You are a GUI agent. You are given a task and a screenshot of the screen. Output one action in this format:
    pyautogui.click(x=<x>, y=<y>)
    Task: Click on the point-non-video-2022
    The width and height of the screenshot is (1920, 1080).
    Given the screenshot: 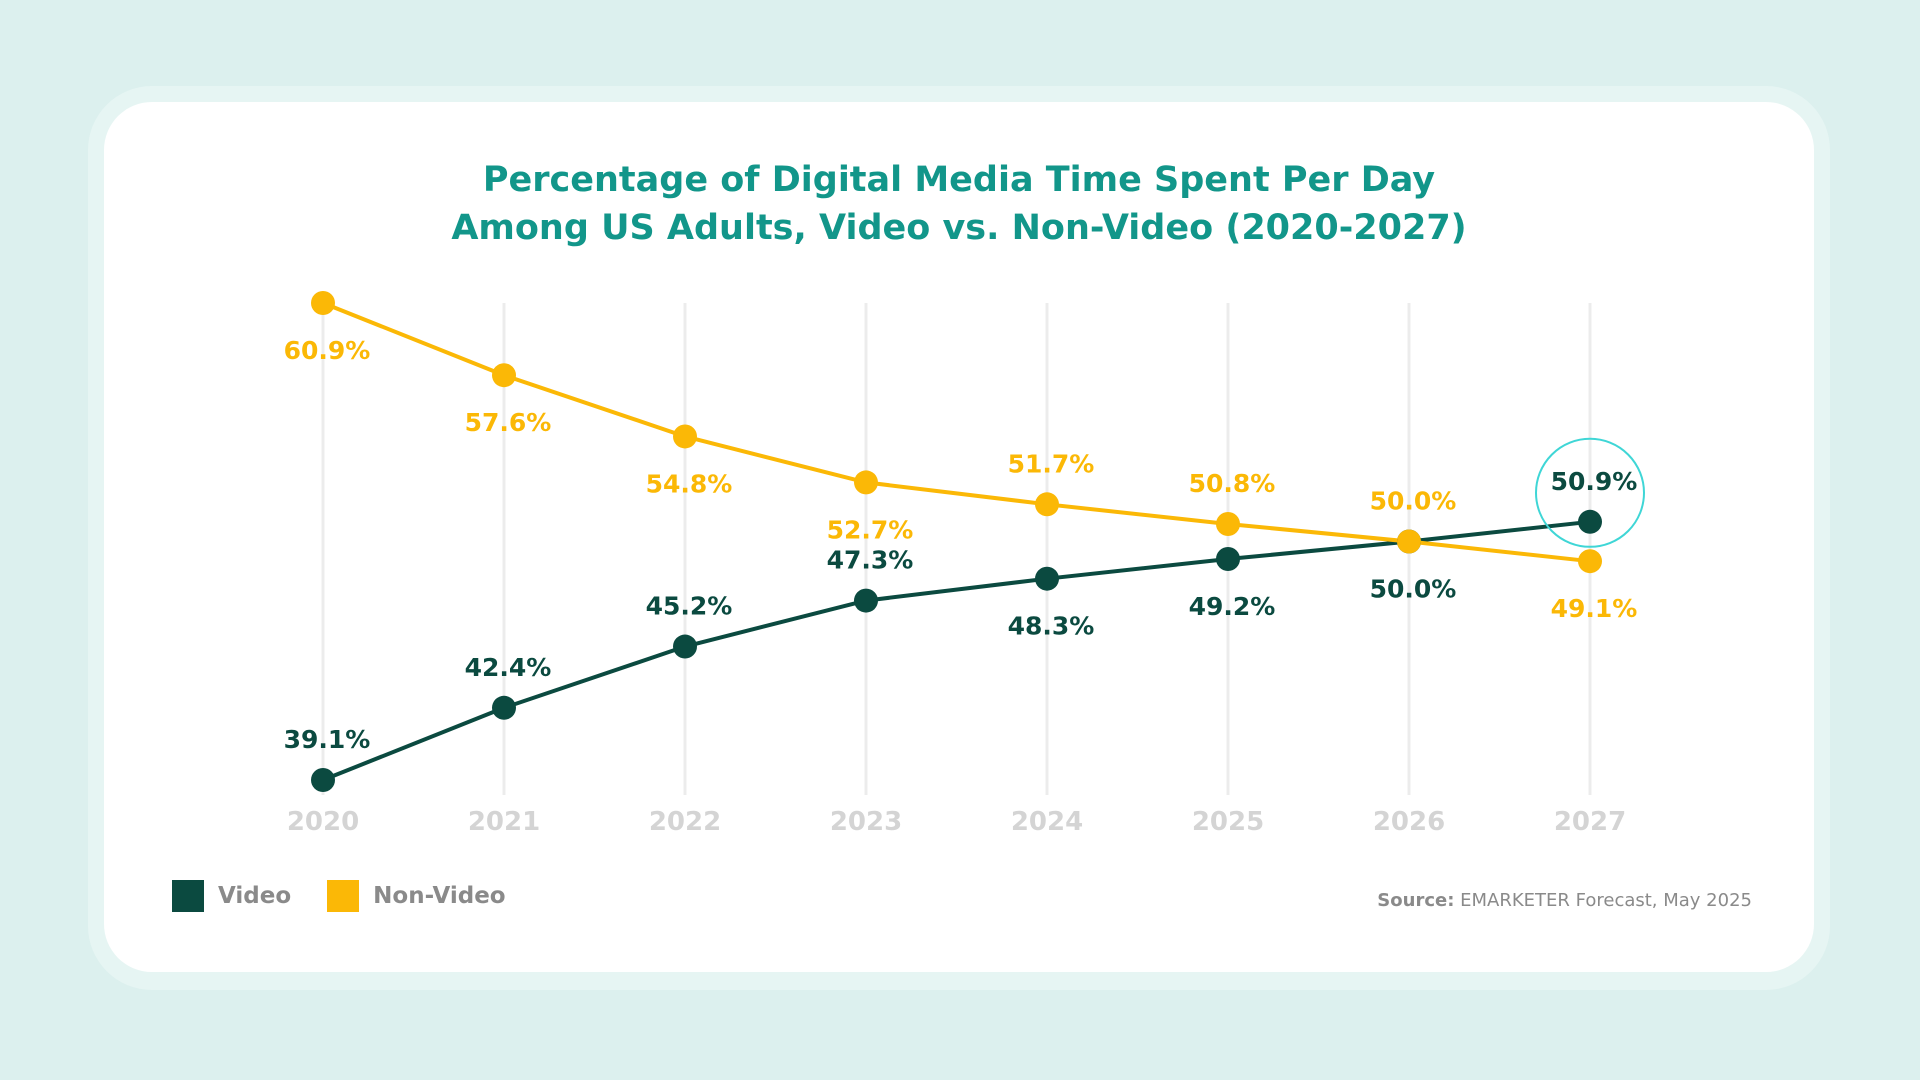 What is the action you would take?
    pyautogui.click(x=685, y=436)
    